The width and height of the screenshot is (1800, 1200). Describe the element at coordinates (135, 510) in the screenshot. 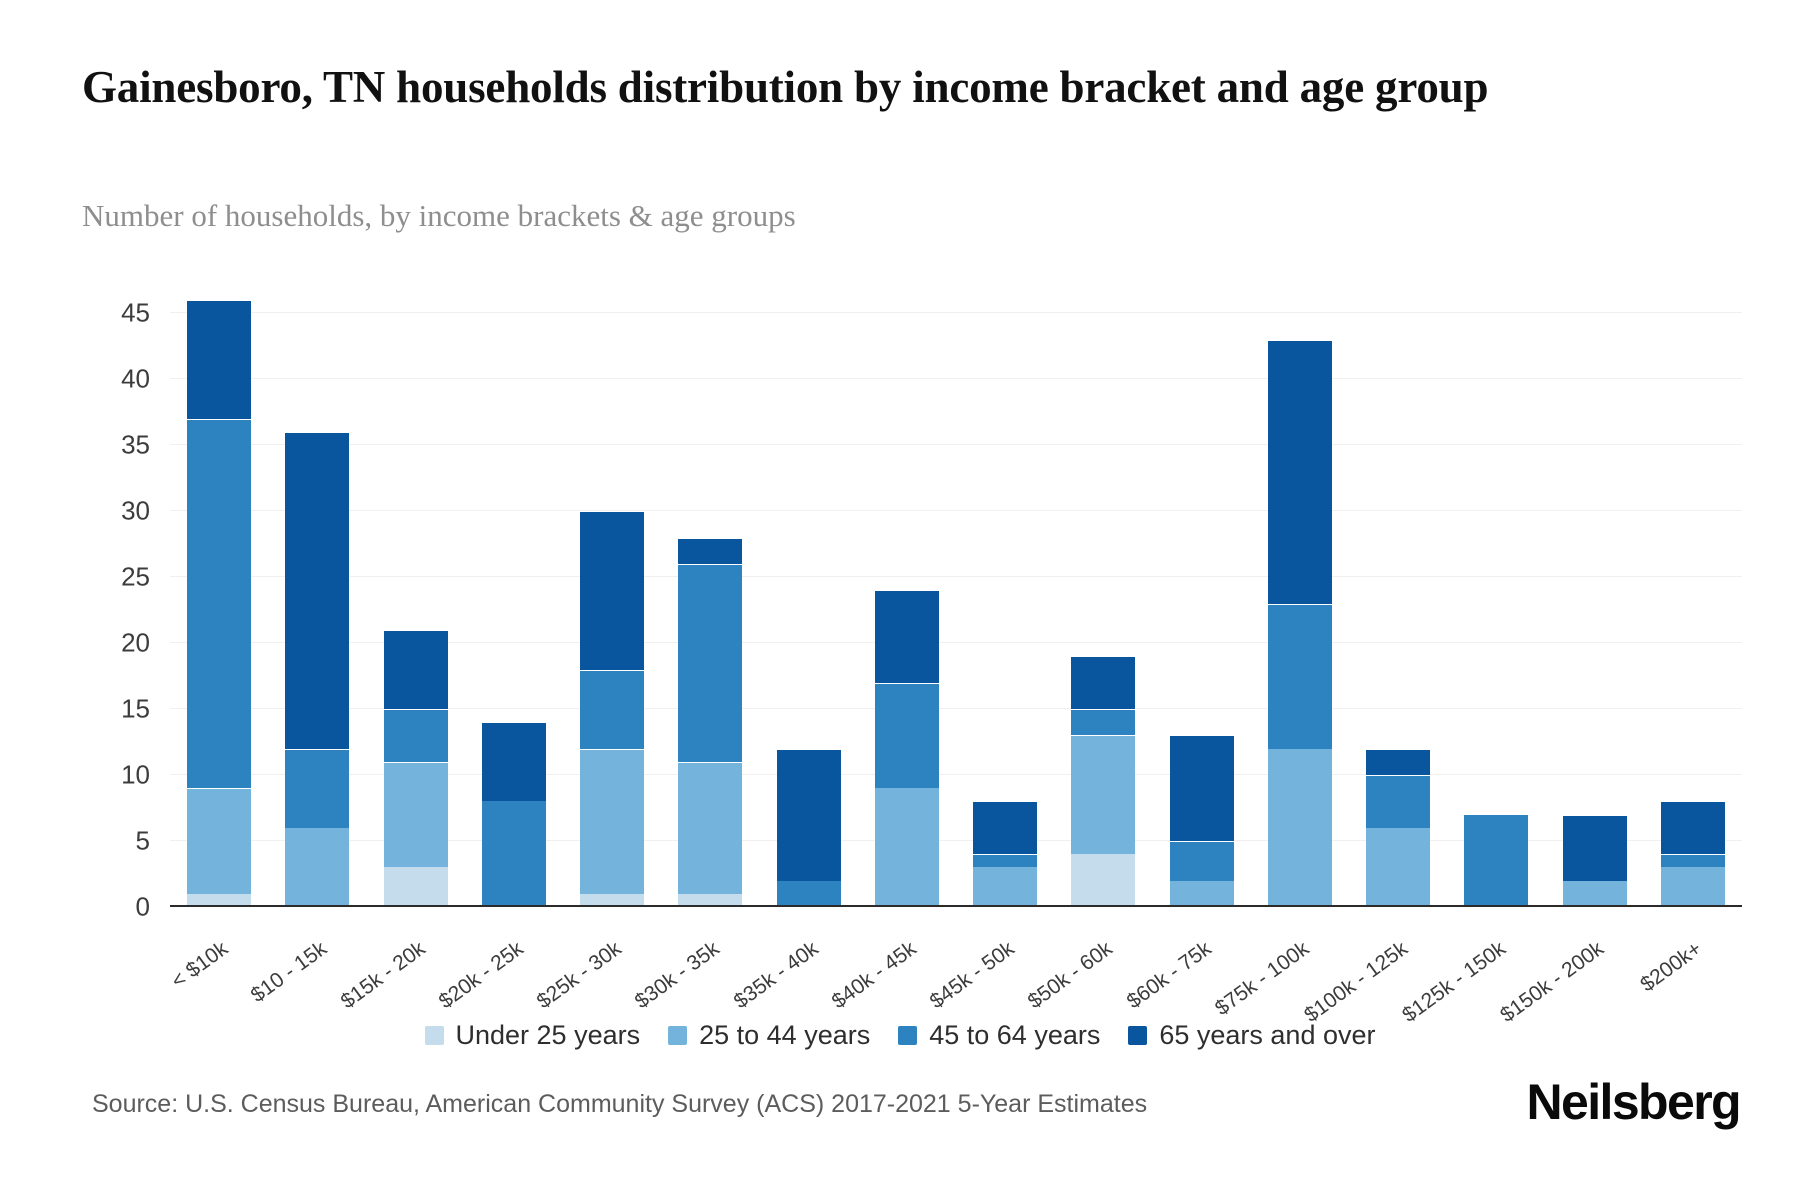

I see `y-axis-tick-label: 30` at that location.